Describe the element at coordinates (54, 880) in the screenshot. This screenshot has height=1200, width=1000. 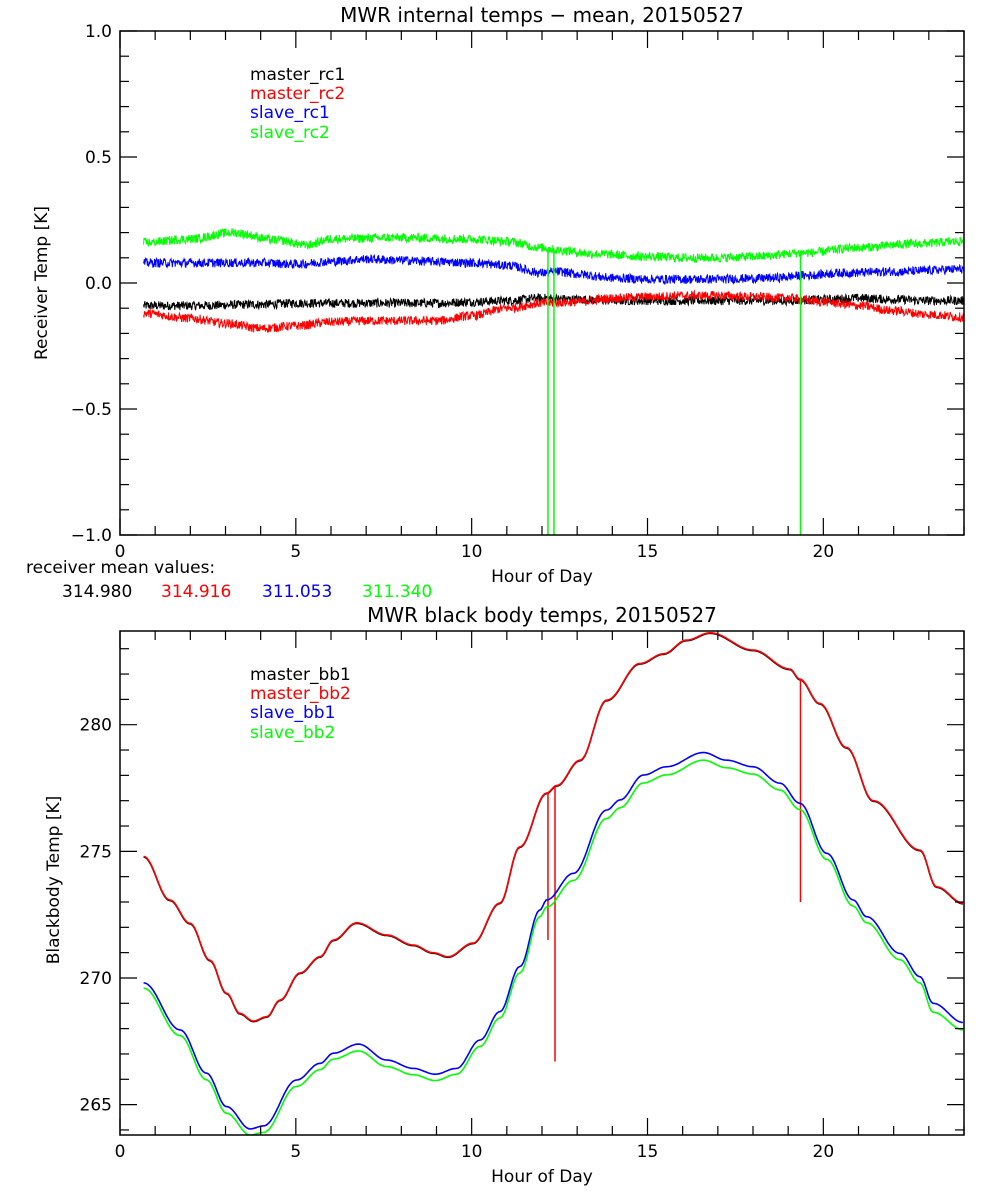
I see `y-axis-label: Blackbody Temp [K]` at that location.